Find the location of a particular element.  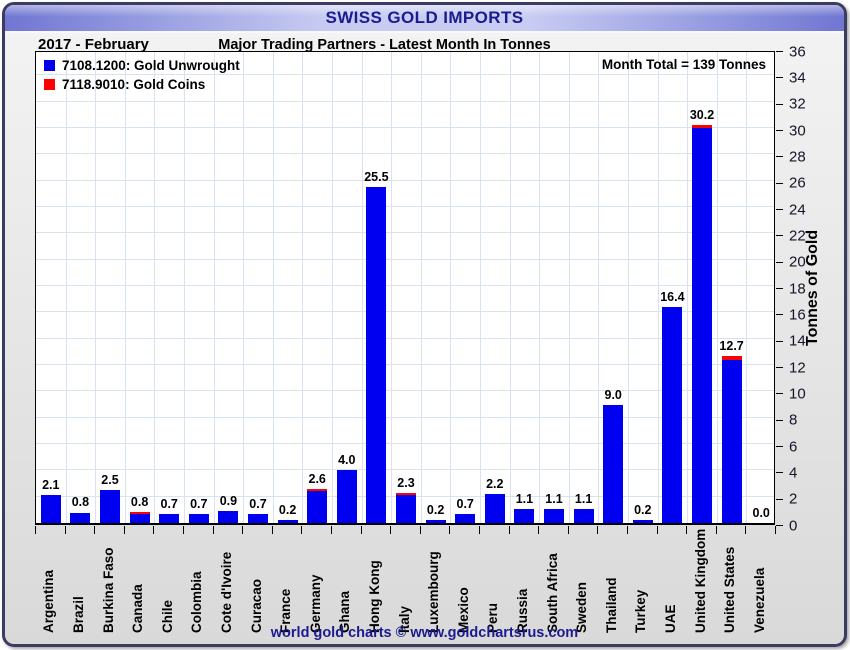

y-tick-label: 36 is located at coordinates (797, 51).